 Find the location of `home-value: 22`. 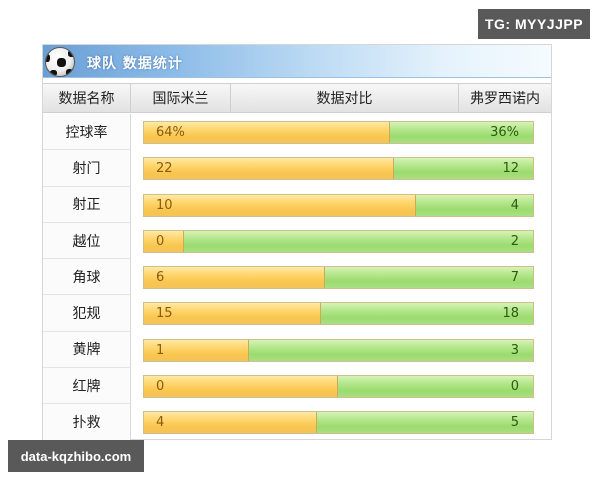

home-value: 22 is located at coordinates (164, 169).